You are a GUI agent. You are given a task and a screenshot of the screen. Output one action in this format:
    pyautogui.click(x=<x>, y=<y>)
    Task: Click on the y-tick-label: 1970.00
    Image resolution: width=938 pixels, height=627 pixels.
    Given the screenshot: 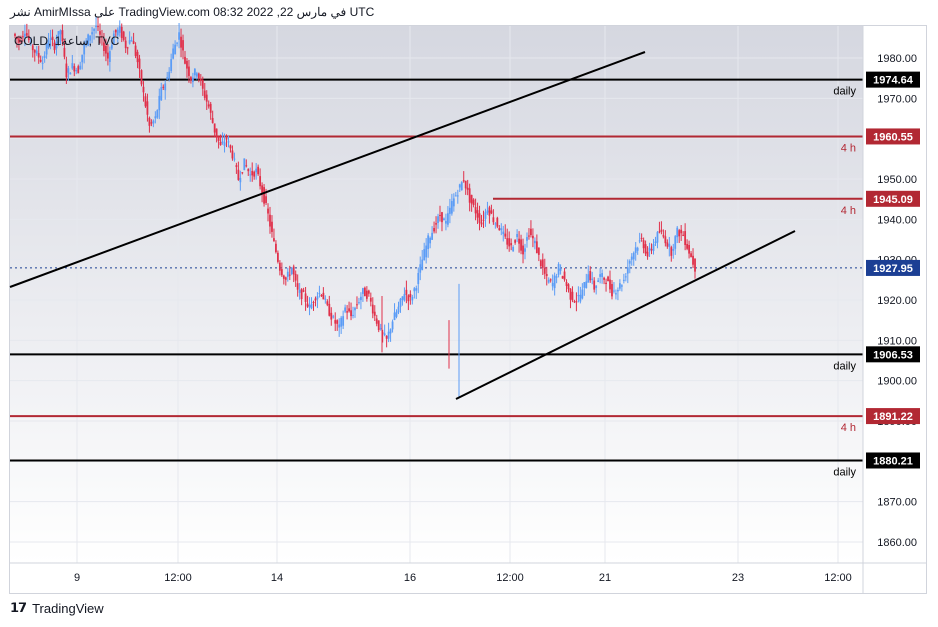 What is the action you would take?
    pyautogui.click(x=897, y=99)
    